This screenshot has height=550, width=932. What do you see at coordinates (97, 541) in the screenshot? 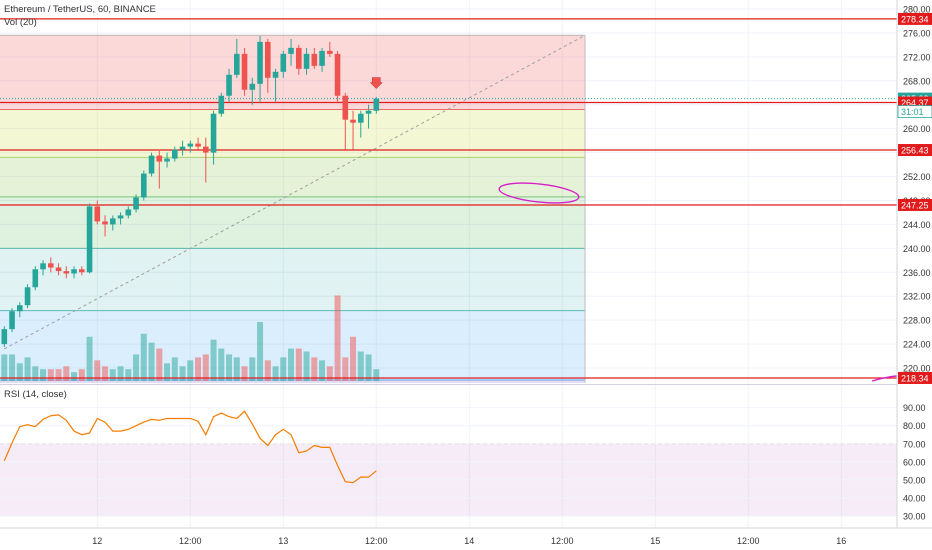
I see `time-tick-label: 12` at bounding box center [97, 541].